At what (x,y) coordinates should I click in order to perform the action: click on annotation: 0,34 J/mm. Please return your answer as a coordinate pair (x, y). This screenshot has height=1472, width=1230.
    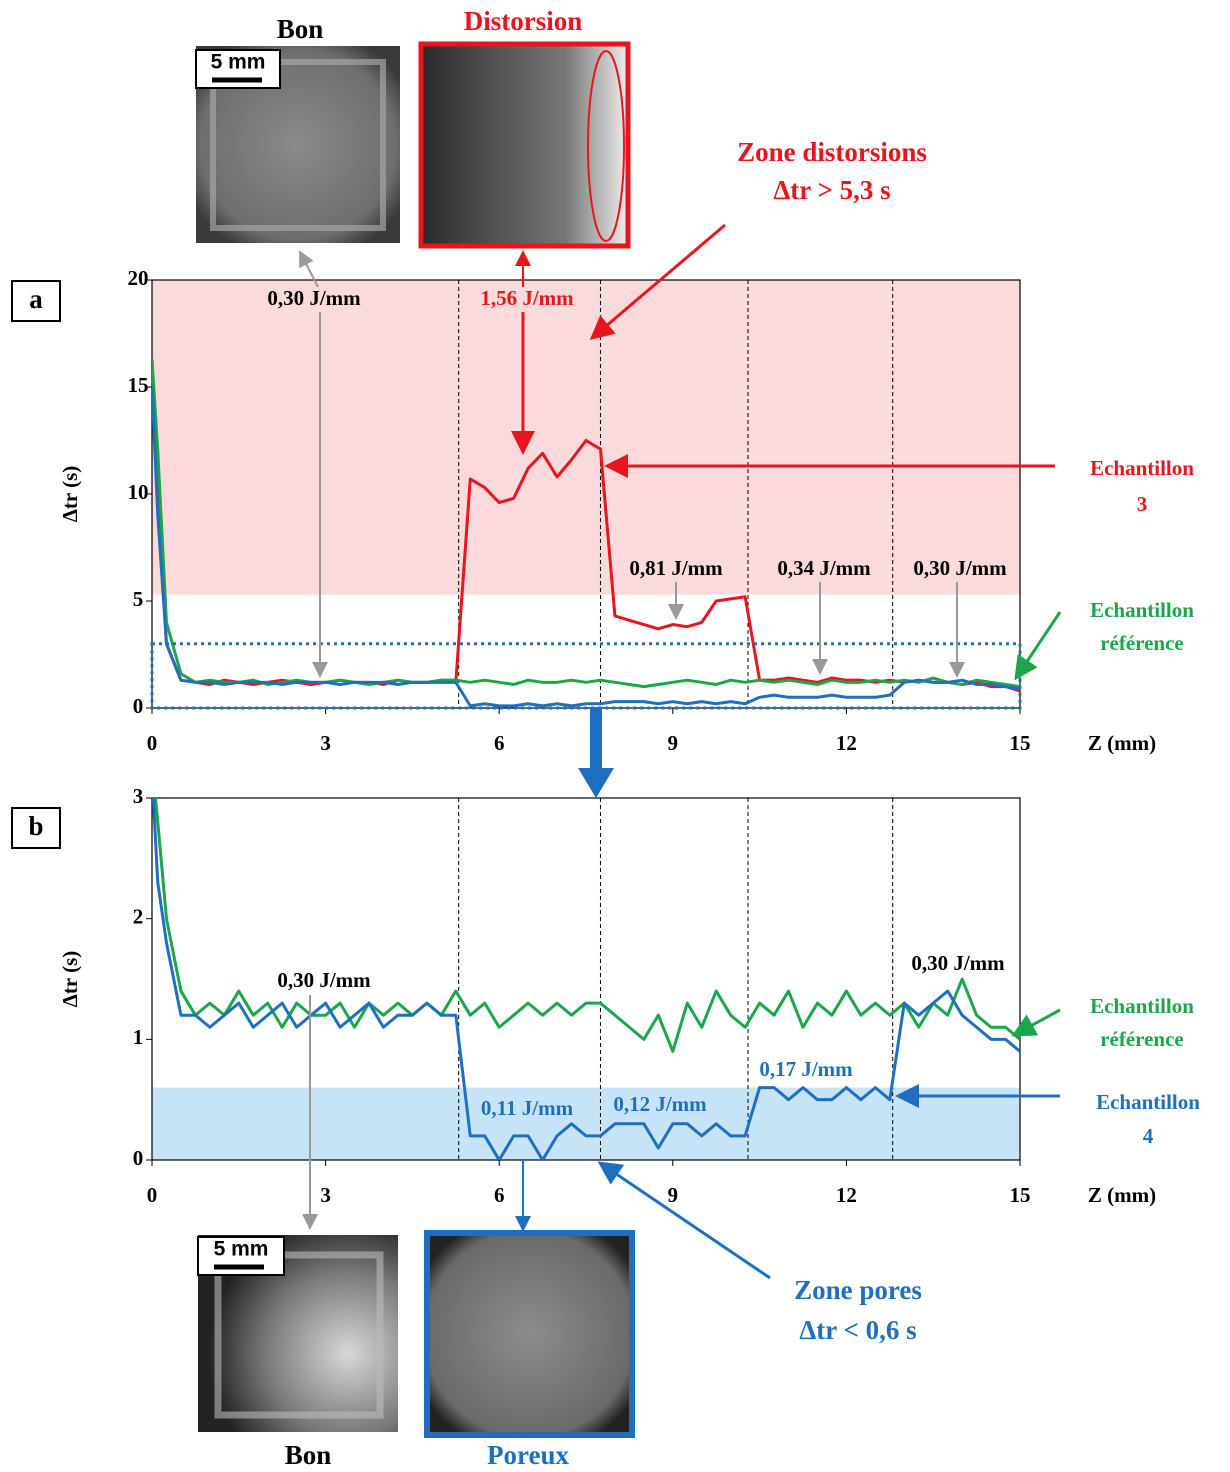
    Looking at the image, I should click on (824, 568).